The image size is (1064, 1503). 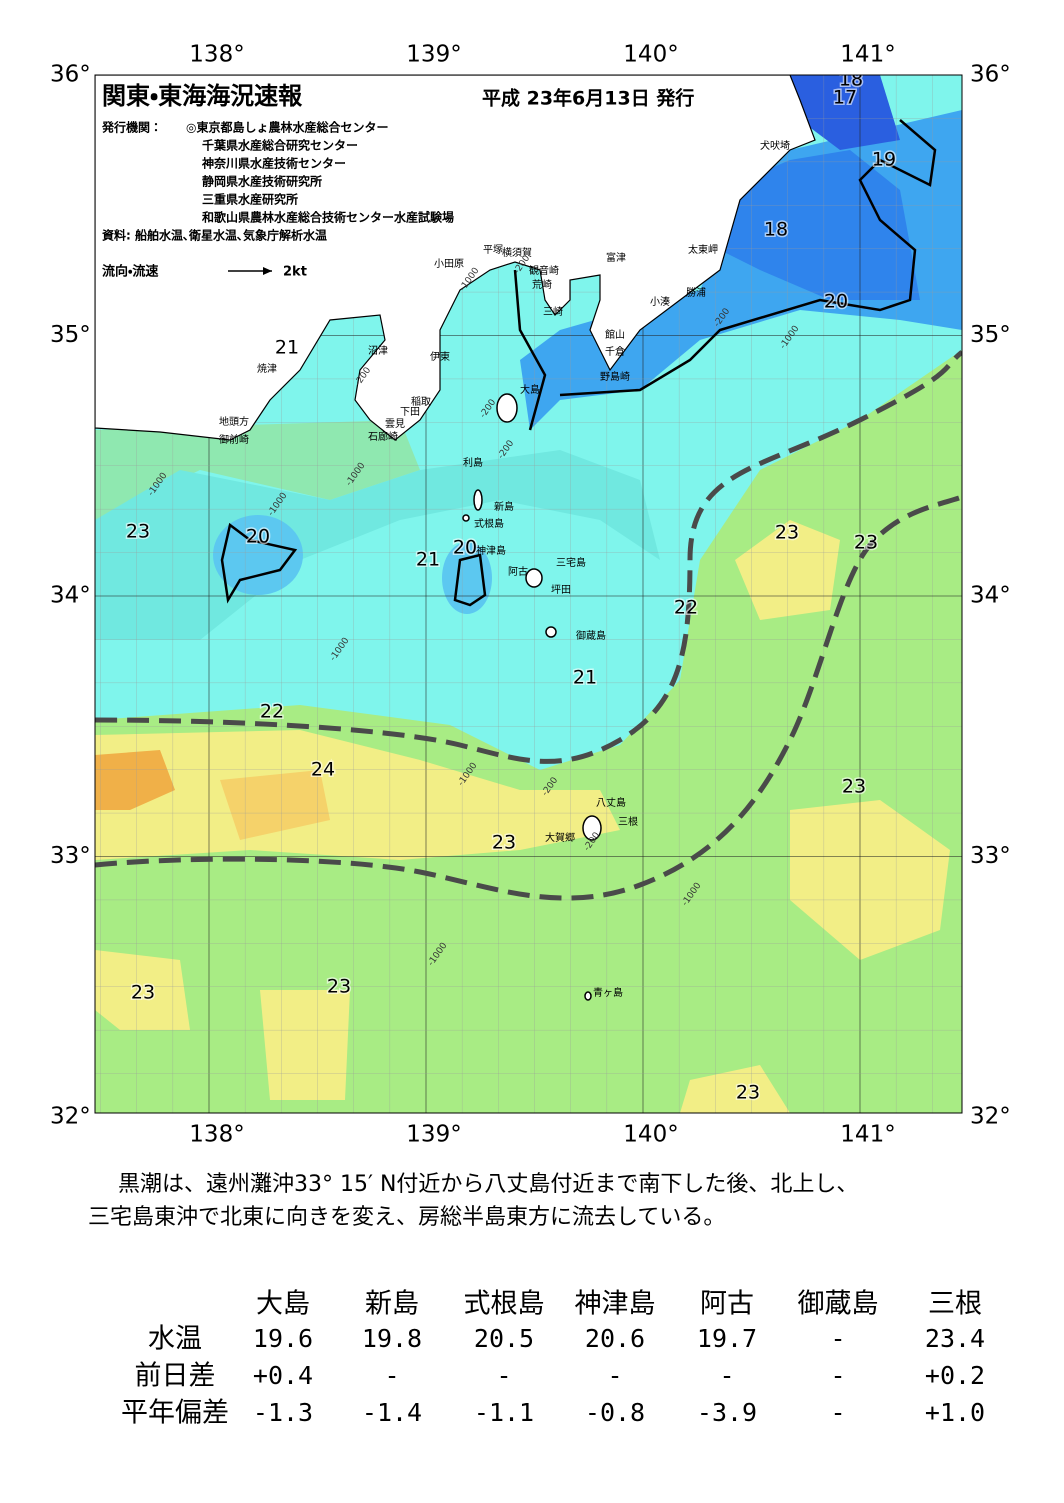 I want to click on place-name: 野島崎, so click(x=615, y=376).